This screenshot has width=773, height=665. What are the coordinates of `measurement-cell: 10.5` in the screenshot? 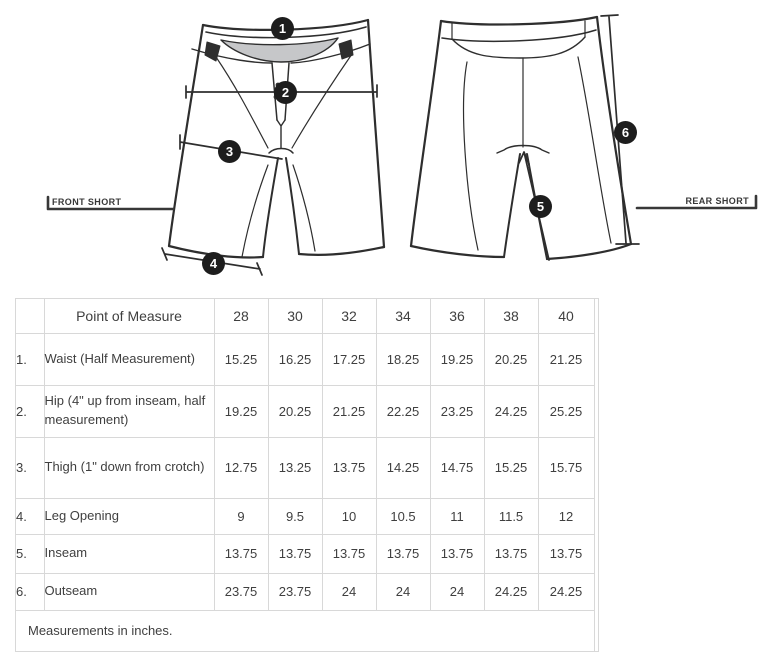 It's located at (403, 516).